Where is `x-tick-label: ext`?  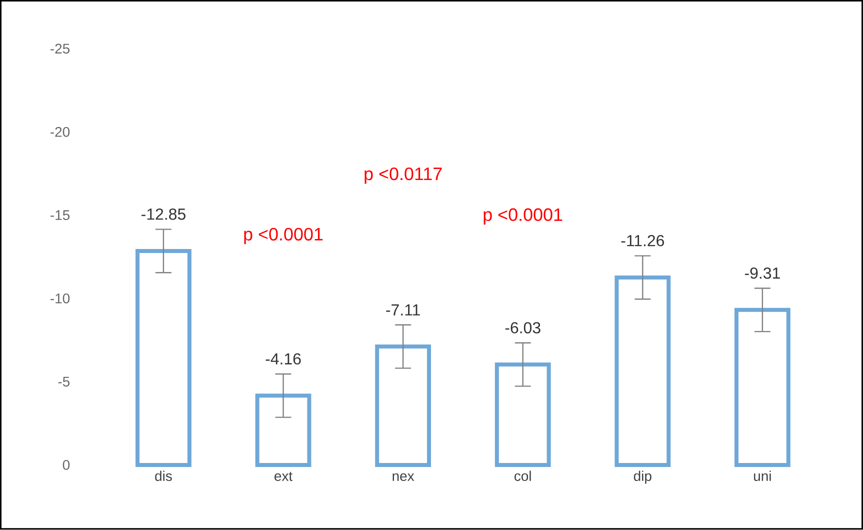 x-tick-label: ext is located at coordinates (283, 477).